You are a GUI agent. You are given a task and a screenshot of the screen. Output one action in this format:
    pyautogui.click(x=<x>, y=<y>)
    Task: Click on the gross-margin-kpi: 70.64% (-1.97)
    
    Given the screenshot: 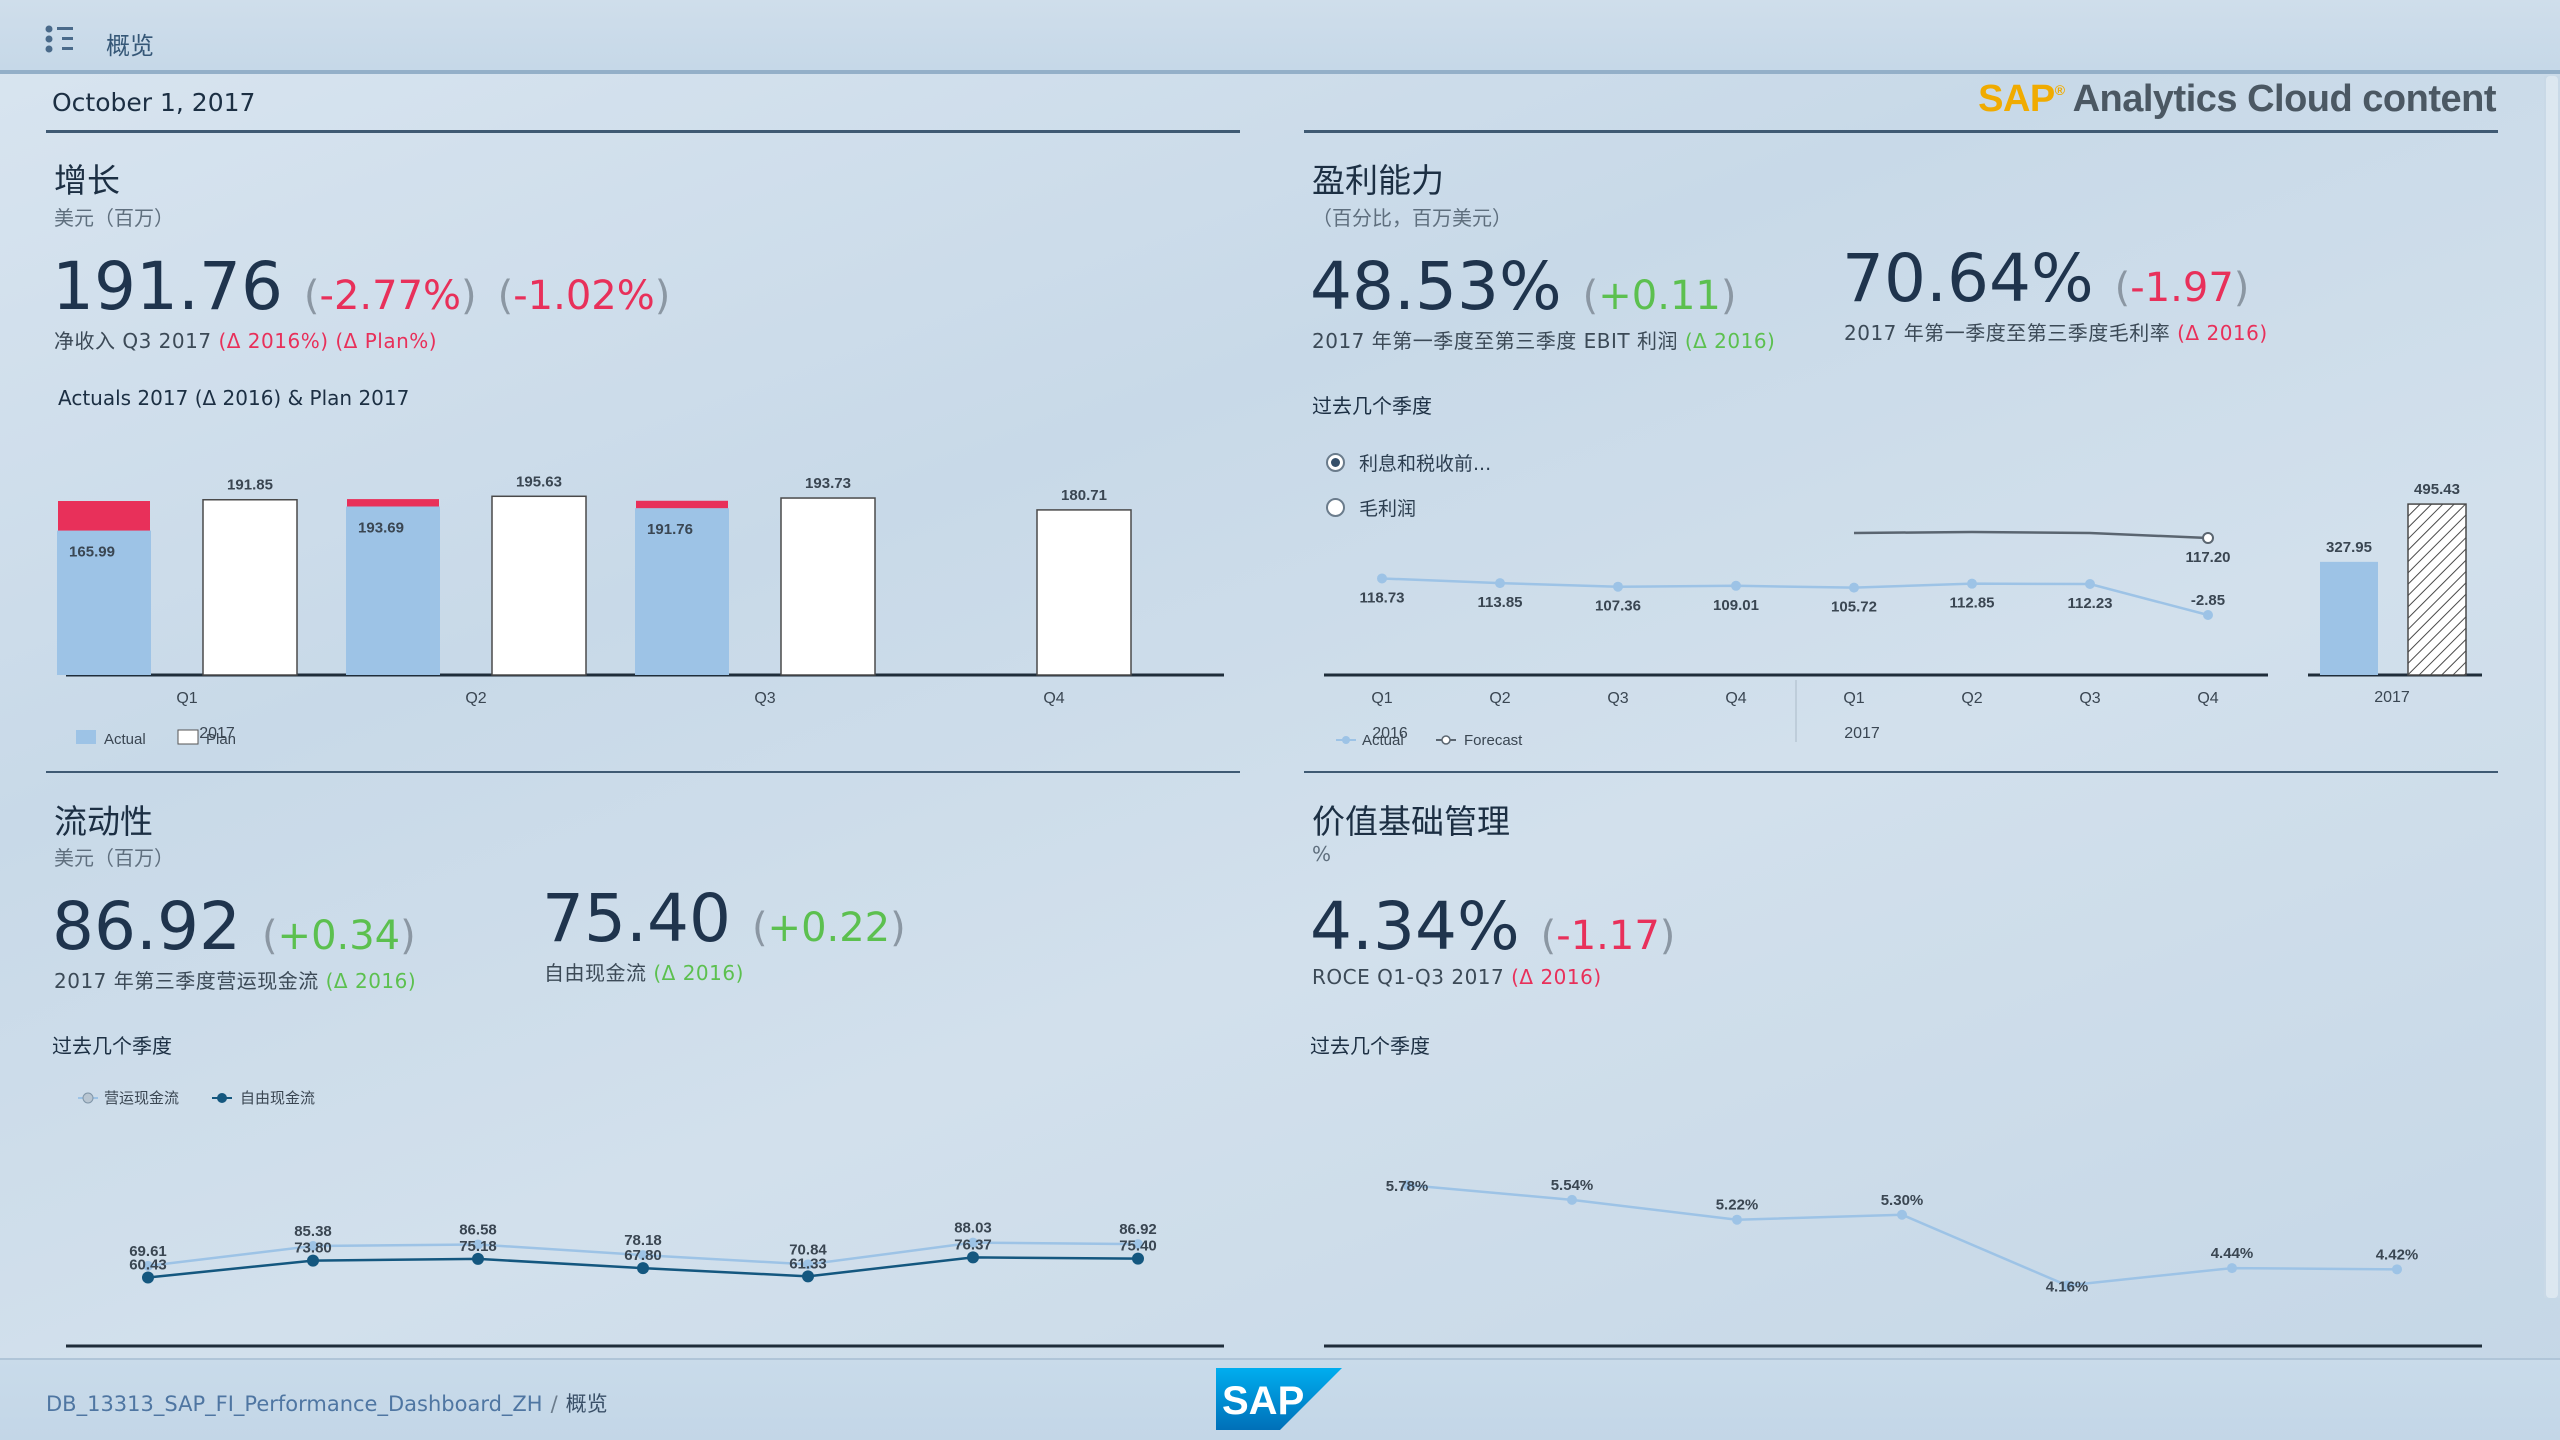 What is the action you would take?
    pyautogui.click(x=2046, y=278)
    